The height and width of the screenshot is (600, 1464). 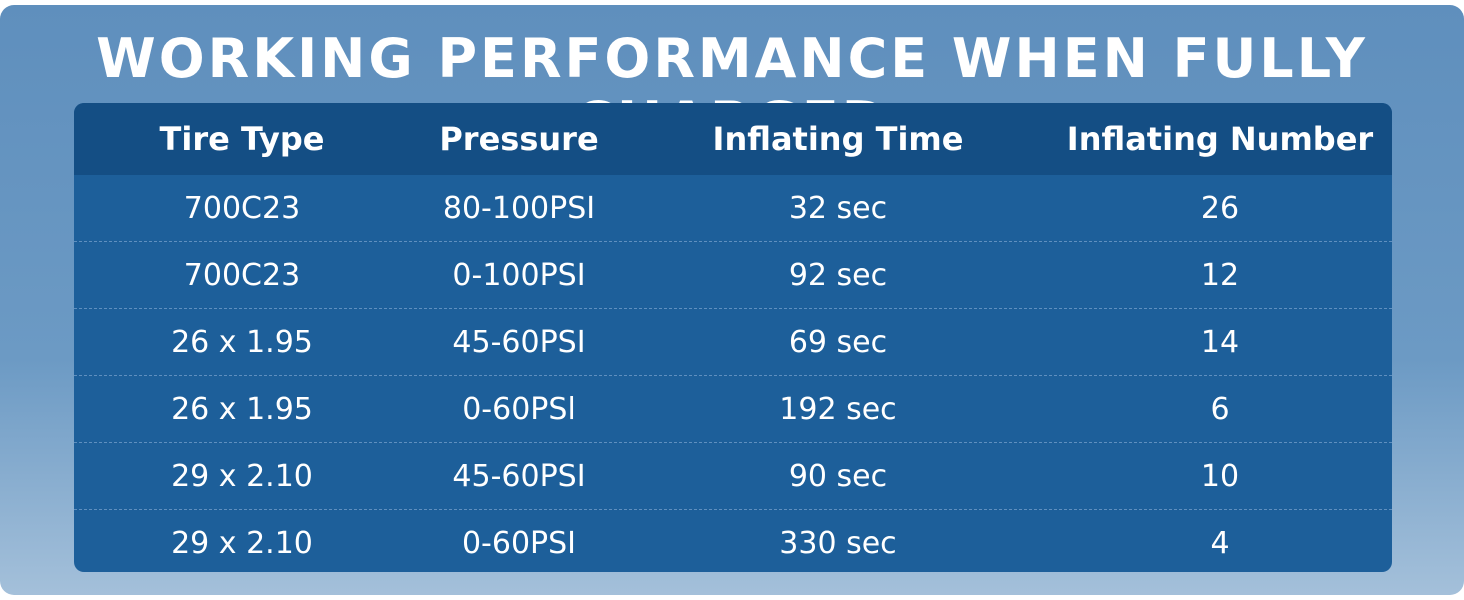 I want to click on table-cell: 80-100PSI, so click(x=519, y=208).